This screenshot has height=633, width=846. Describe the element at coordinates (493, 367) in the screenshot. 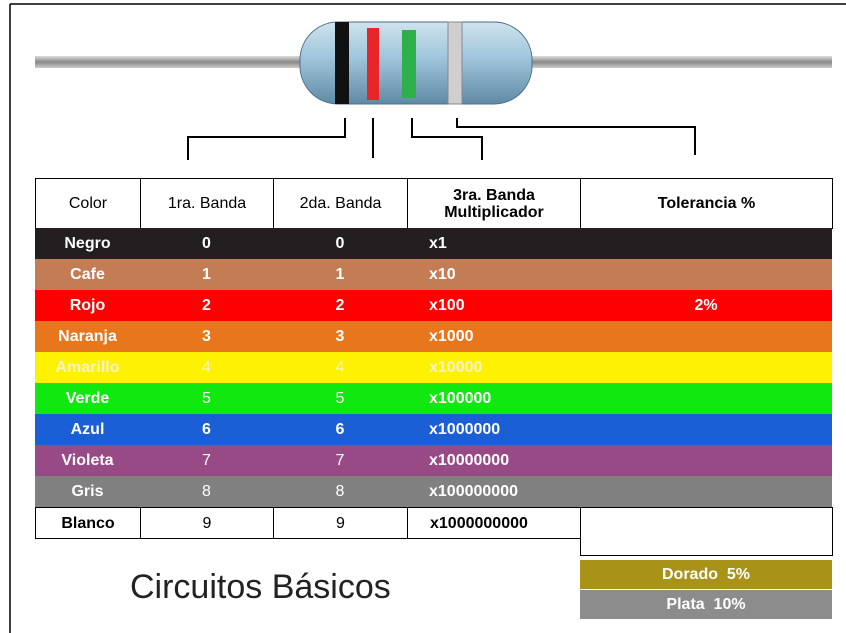

I see `multiplier: x10000` at that location.